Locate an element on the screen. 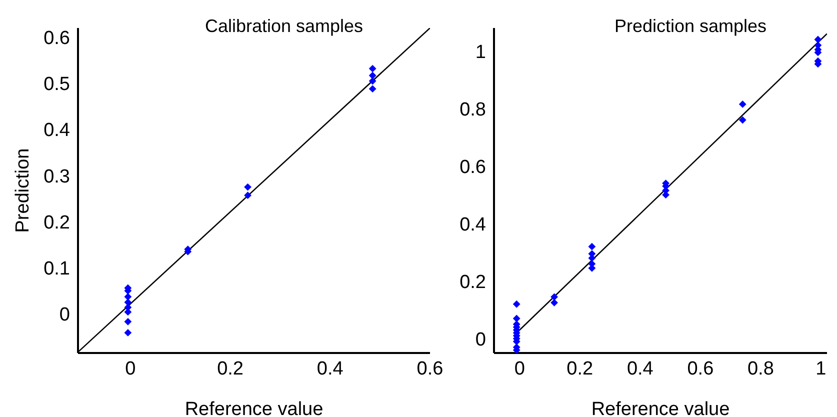 The height and width of the screenshot is (417, 837). y-axis-title: Prediction is located at coordinates (23, 190).